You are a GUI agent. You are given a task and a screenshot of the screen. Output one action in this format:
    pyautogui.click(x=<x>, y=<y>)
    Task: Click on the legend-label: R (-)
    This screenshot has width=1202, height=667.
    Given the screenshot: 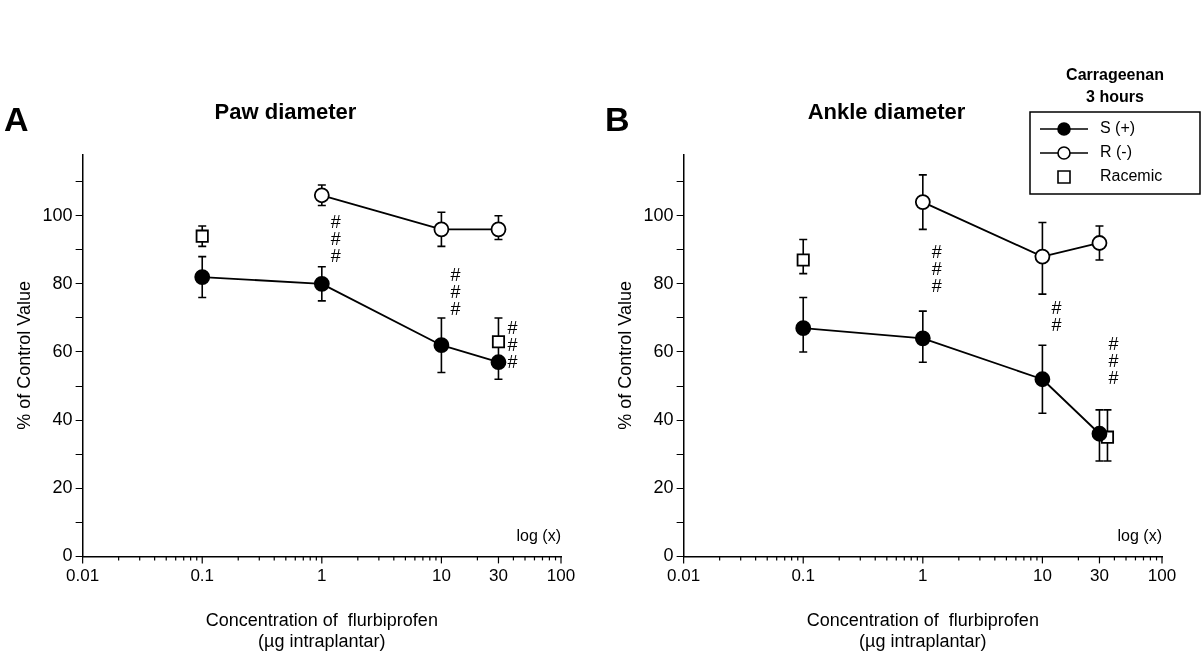 What is the action you would take?
    pyautogui.click(x=1116, y=152)
    